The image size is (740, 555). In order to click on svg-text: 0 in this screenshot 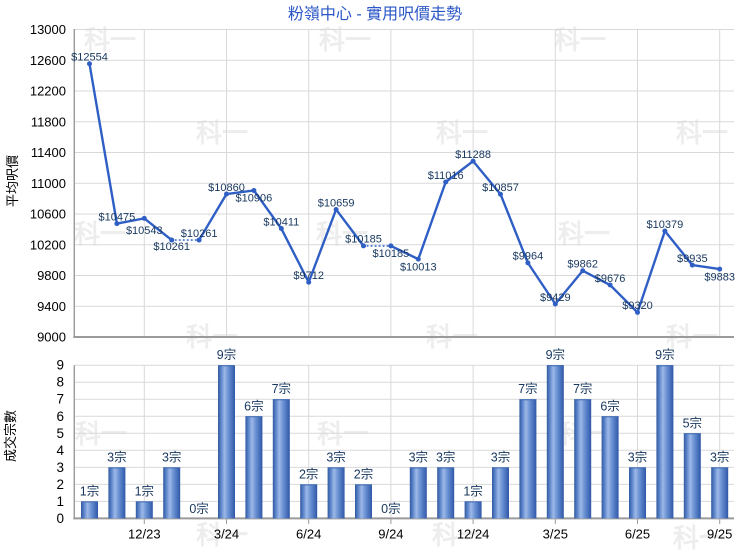, I will do `click(60, 518)`.